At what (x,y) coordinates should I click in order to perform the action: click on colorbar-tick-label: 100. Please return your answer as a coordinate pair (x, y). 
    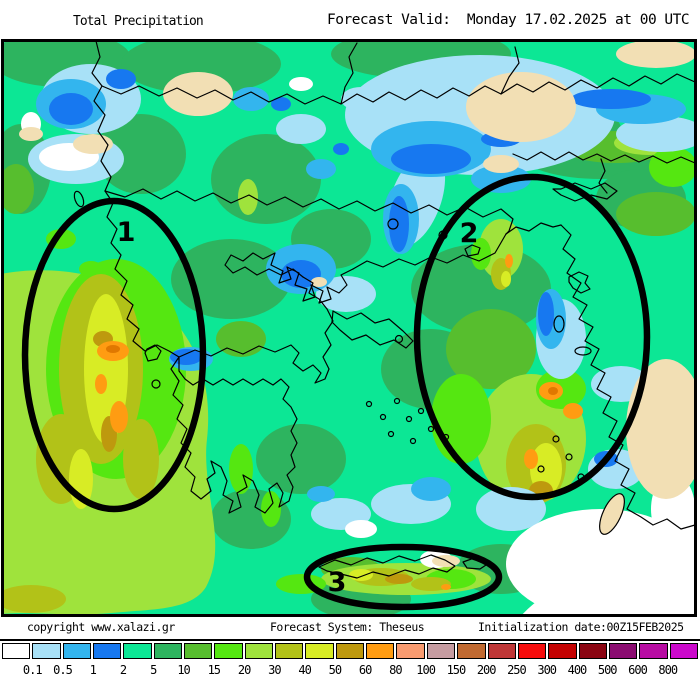
    Looking at the image, I should click on (426, 670).